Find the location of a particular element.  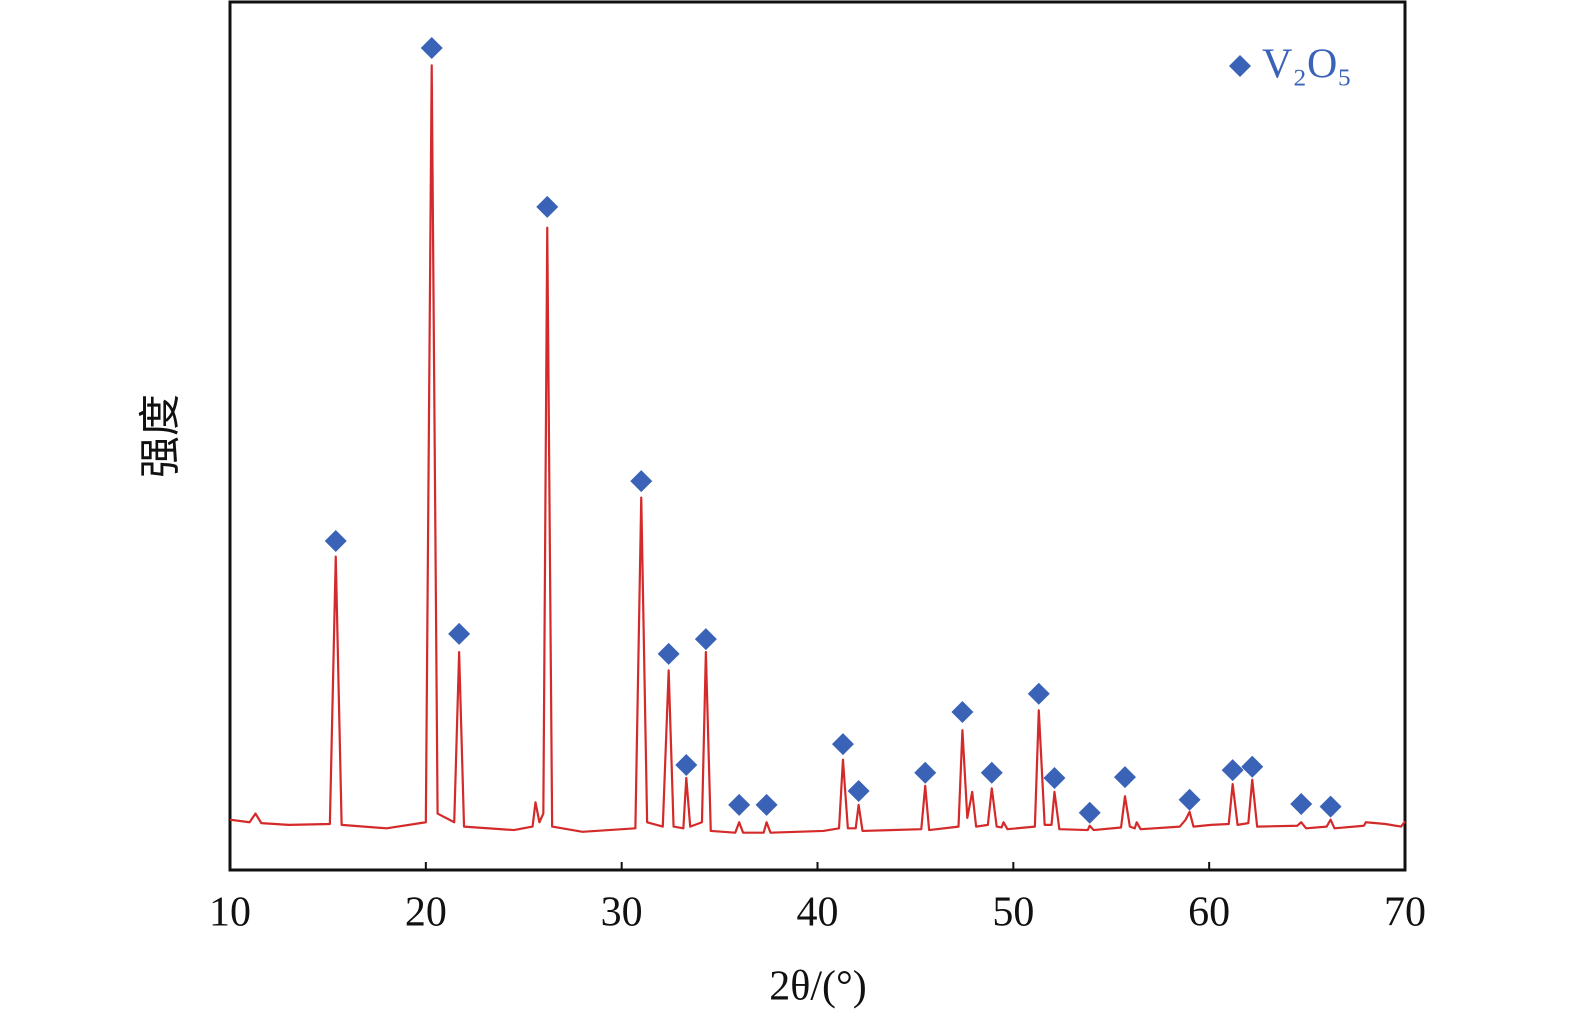

x-tick-label: 50 is located at coordinates (1013, 913).